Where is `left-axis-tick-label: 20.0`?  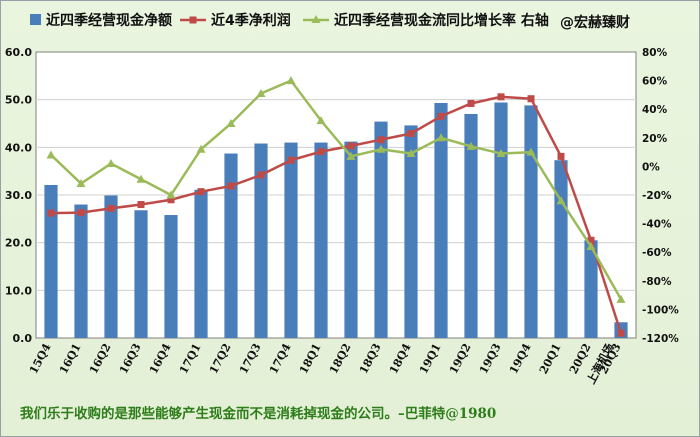
left-axis-tick-label: 20.0 is located at coordinates (18, 243).